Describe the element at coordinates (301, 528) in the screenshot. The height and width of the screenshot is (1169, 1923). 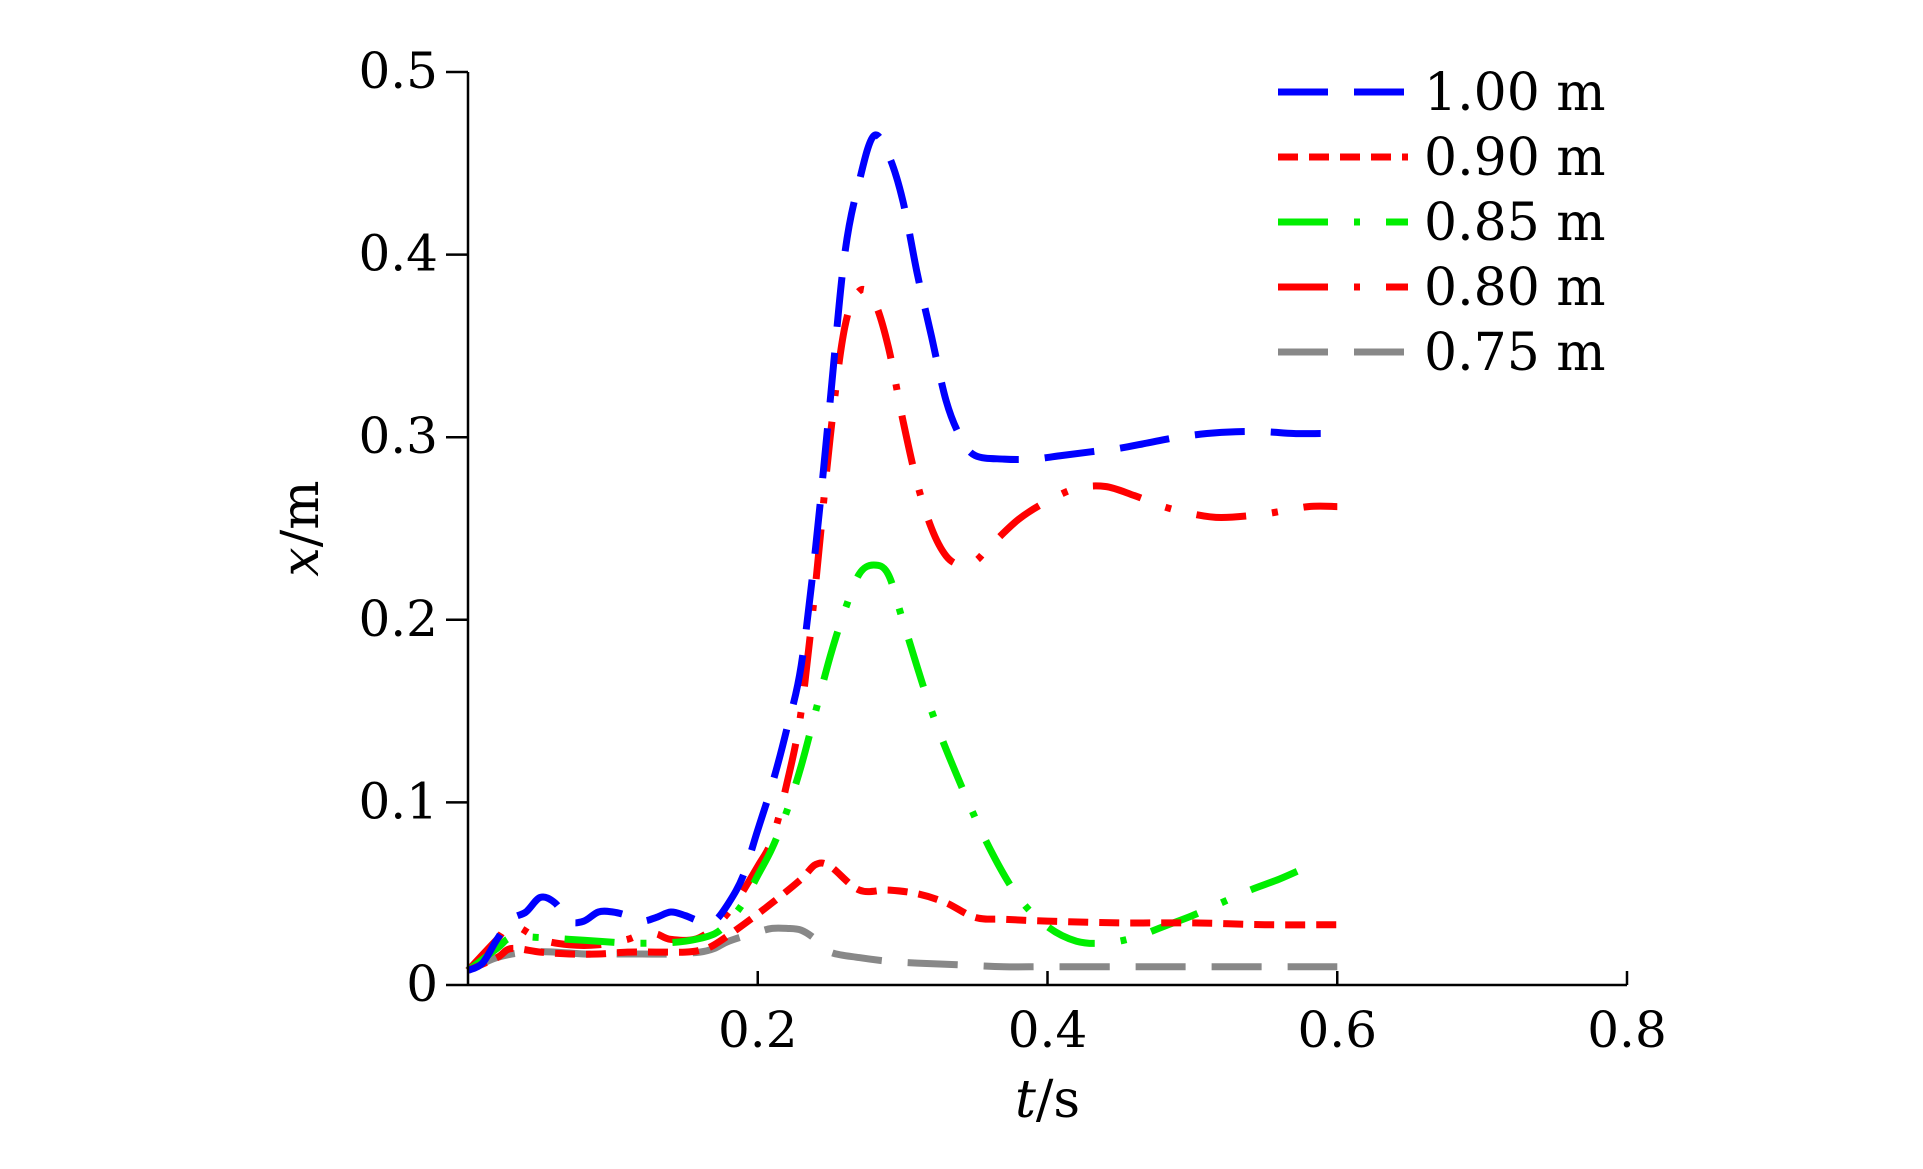
I see `y-axis-label: x/m` at that location.